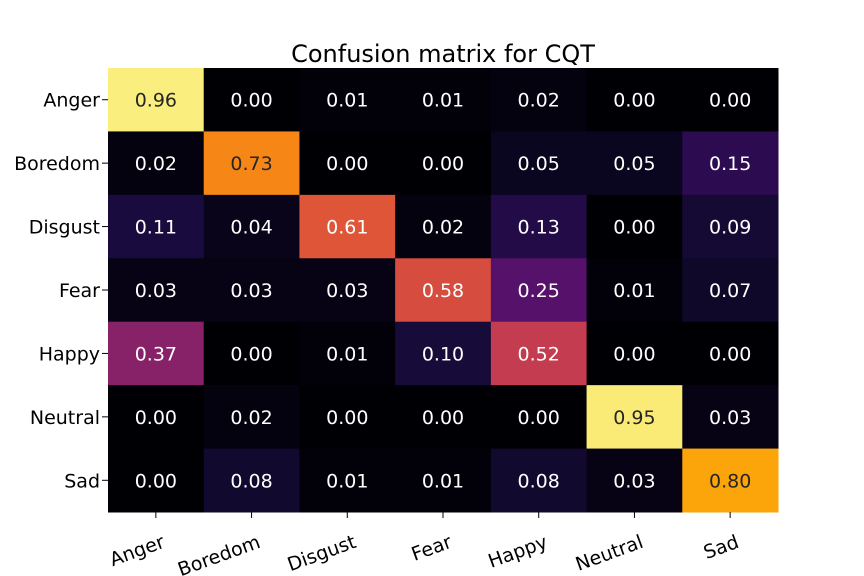 This screenshot has width=864, height=576. I want to click on cell-value-label: 0.96, so click(156, 101).